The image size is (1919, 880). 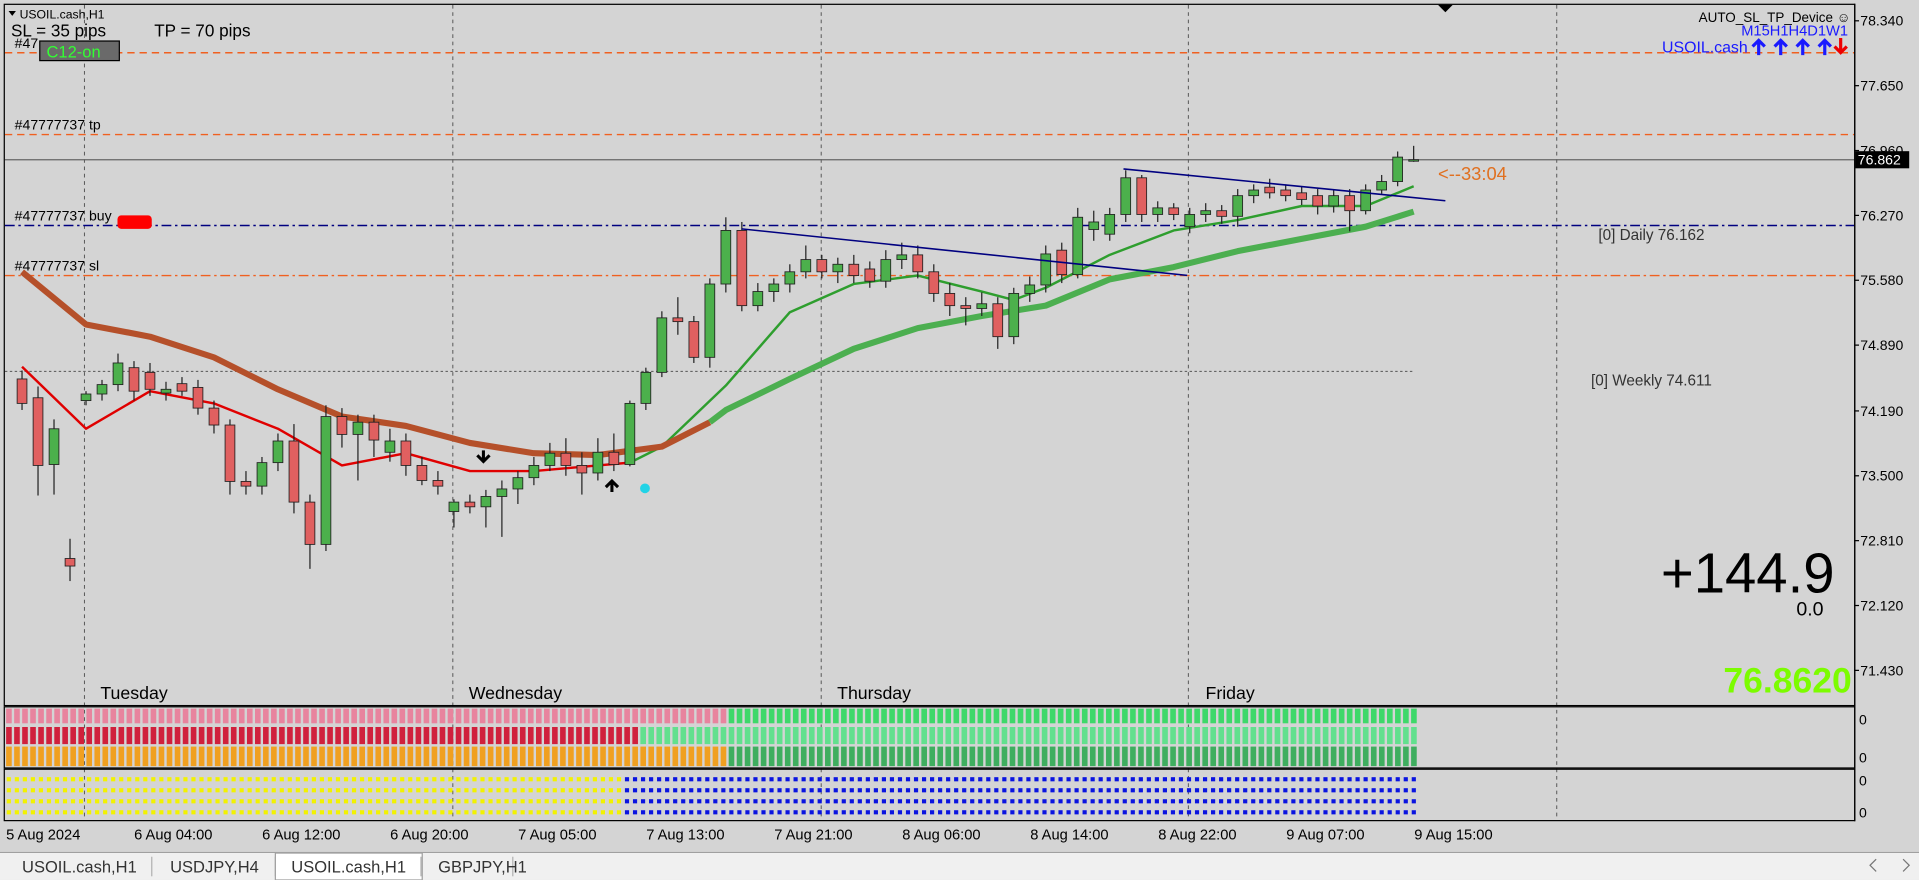 I want to click on active-tab, so click(x=348, y=866).